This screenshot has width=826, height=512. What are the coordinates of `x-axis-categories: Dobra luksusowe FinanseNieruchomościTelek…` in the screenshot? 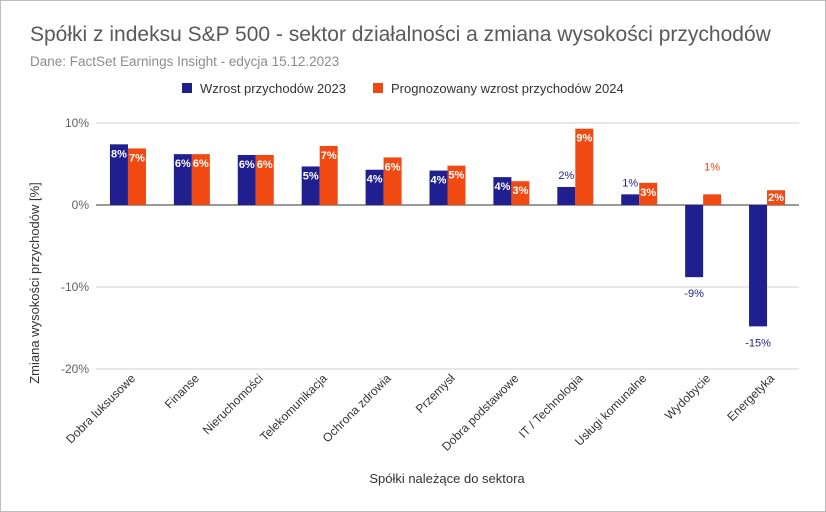 It's located at (420, 412).